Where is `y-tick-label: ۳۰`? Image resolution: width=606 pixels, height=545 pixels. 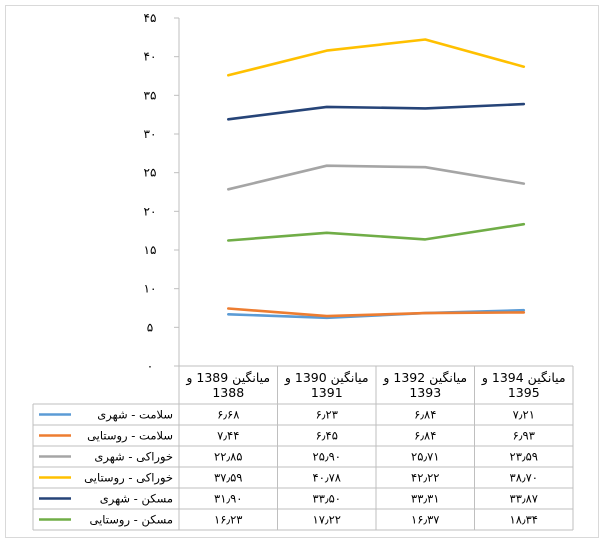
y-tick-label: ۳۰ is located at coordinates (150, 134).